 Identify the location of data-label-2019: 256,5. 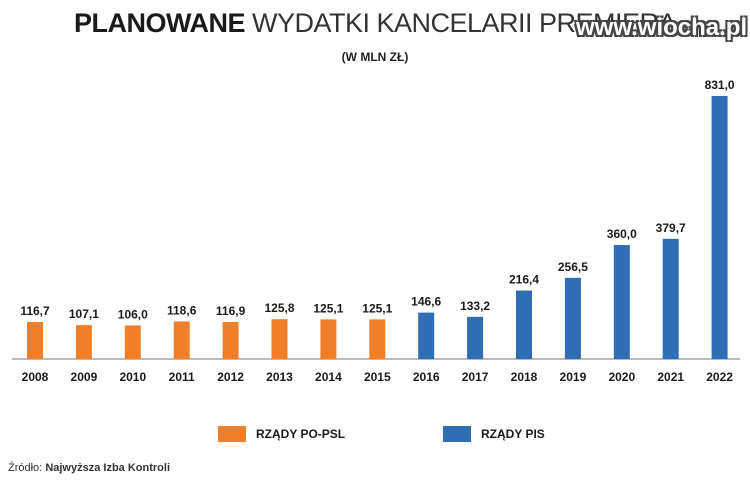
(573, 267).